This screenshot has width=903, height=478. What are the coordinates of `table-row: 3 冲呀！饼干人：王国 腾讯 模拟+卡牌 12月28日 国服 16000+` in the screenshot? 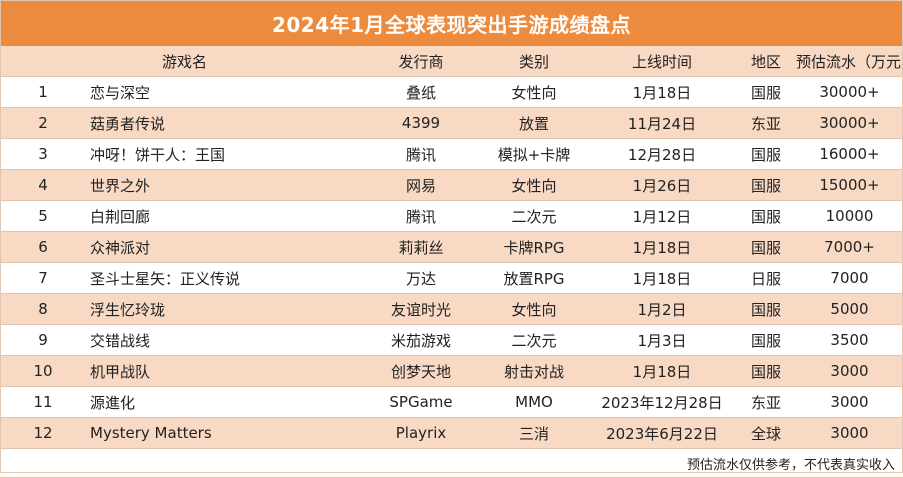 It's located at (451, 154).